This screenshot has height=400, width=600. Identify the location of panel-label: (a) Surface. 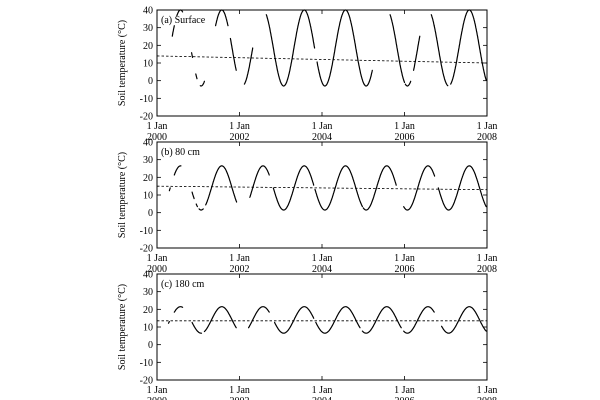
(183, 20).